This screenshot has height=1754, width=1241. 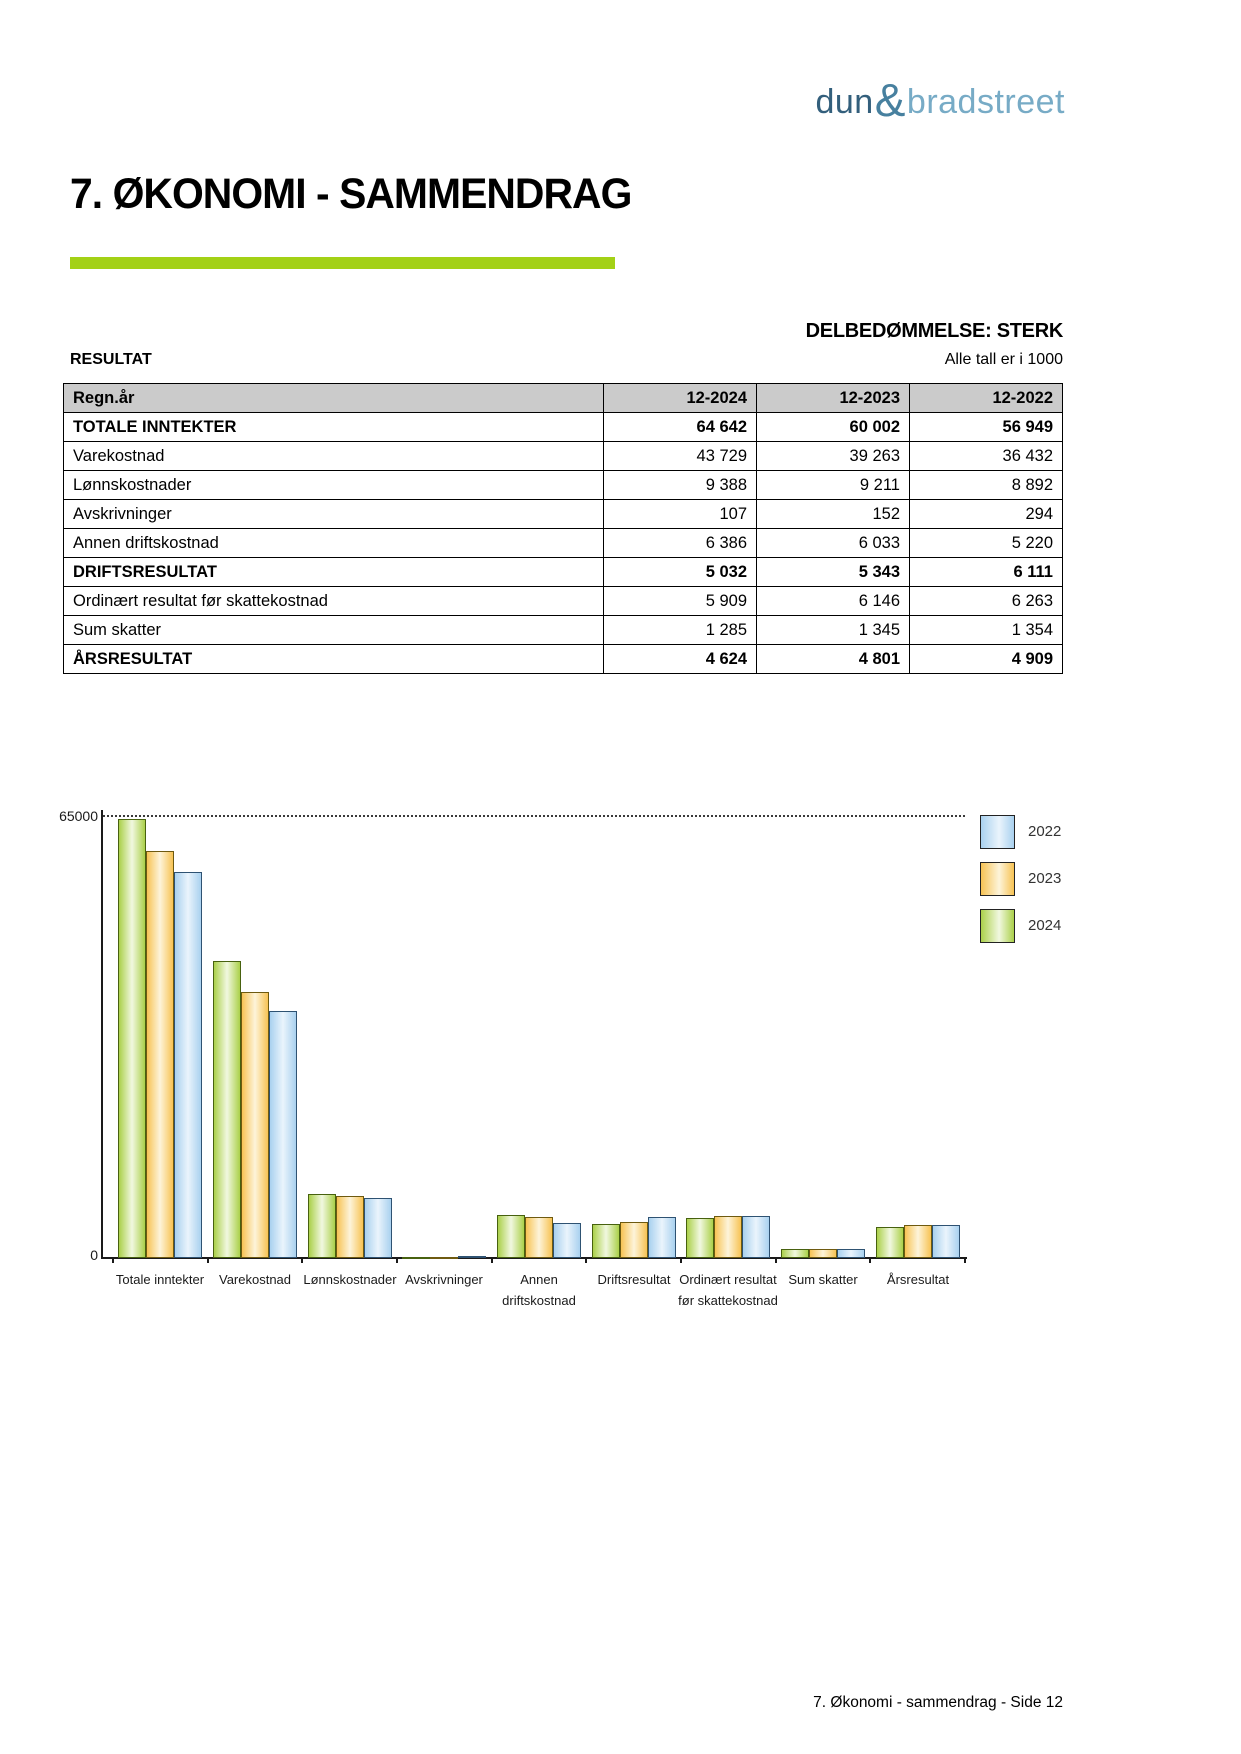 What do you see at coordinates (997, 832) in the screenshot?
I see `legend-swatch-2022` at bounding box center [997, 832].